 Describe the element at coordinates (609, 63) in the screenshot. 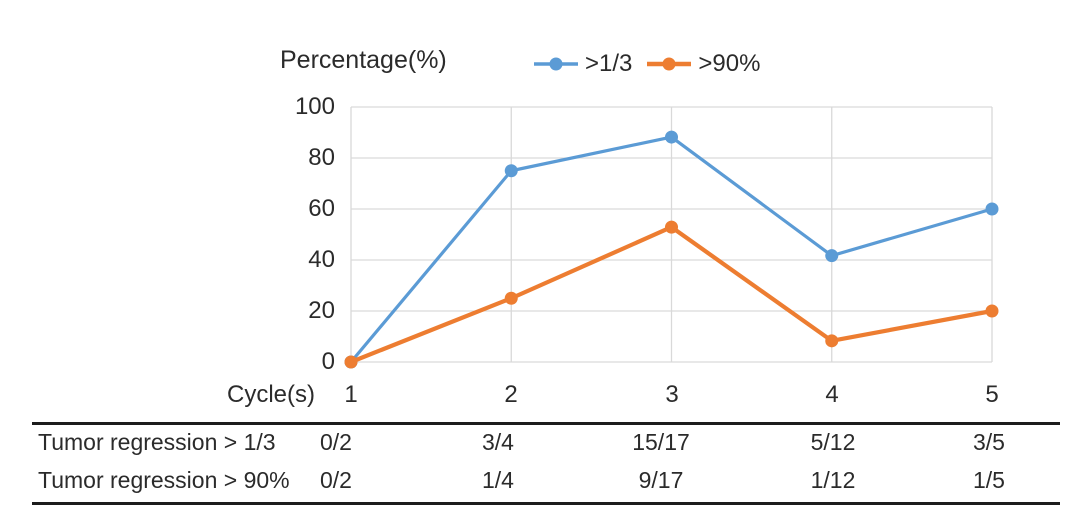

I see `legend-label-series1: >1/3` at that location.